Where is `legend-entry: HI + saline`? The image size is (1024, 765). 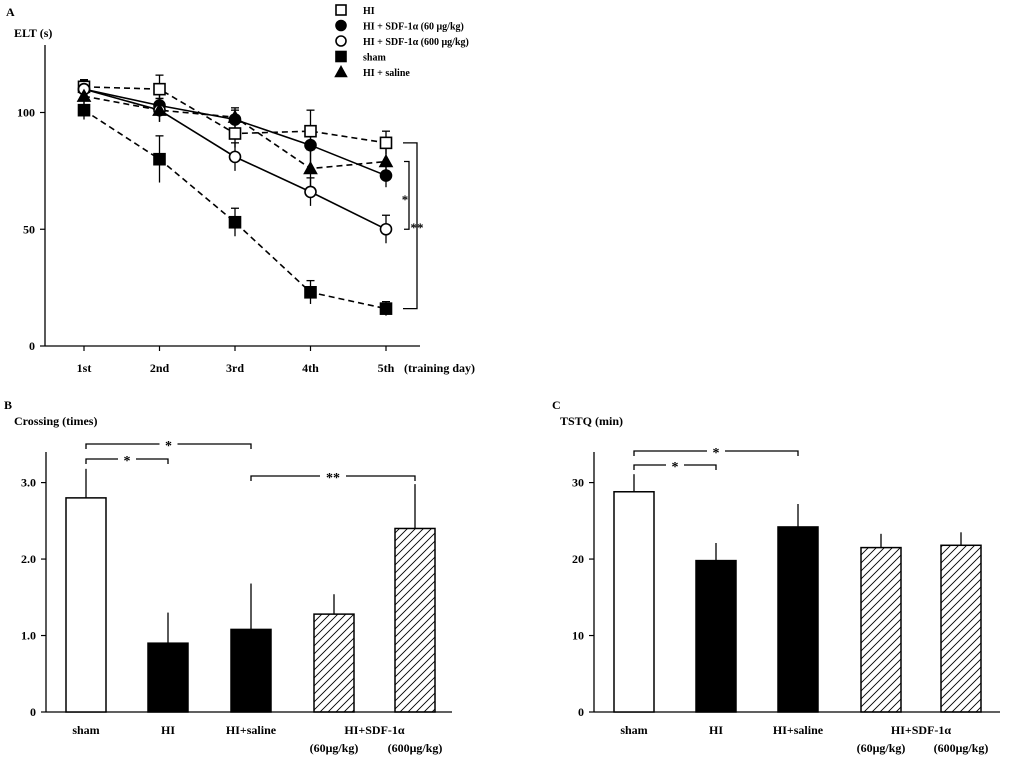 legend-entry: HI + saline is located at coordinates (386, 73).